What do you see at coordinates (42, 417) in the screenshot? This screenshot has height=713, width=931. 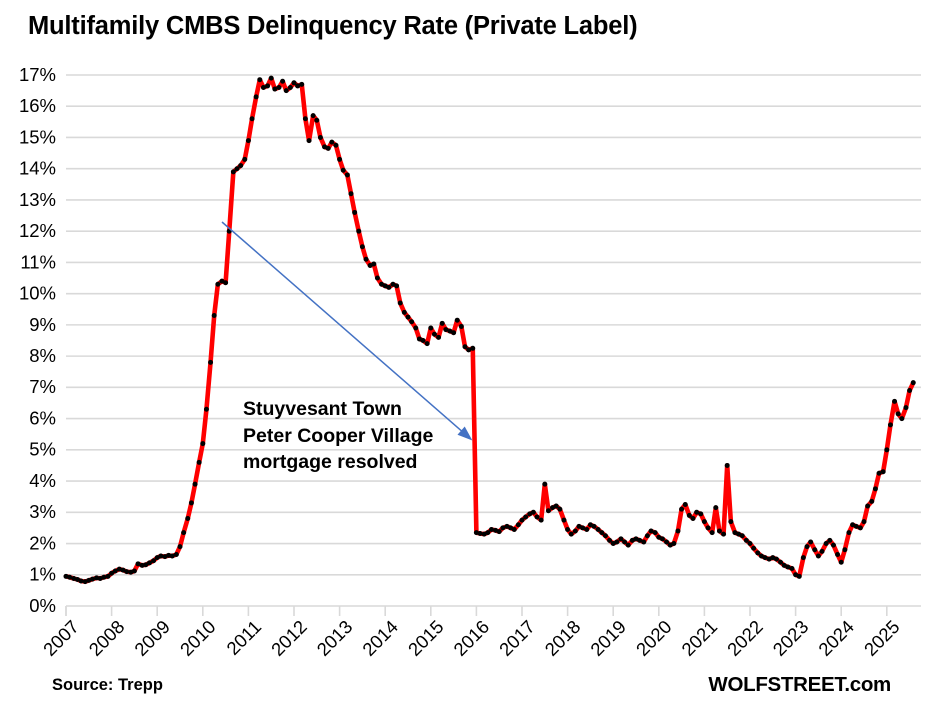 I see `y-axis-tick-label: 6%` at bounding box center [42, 417].